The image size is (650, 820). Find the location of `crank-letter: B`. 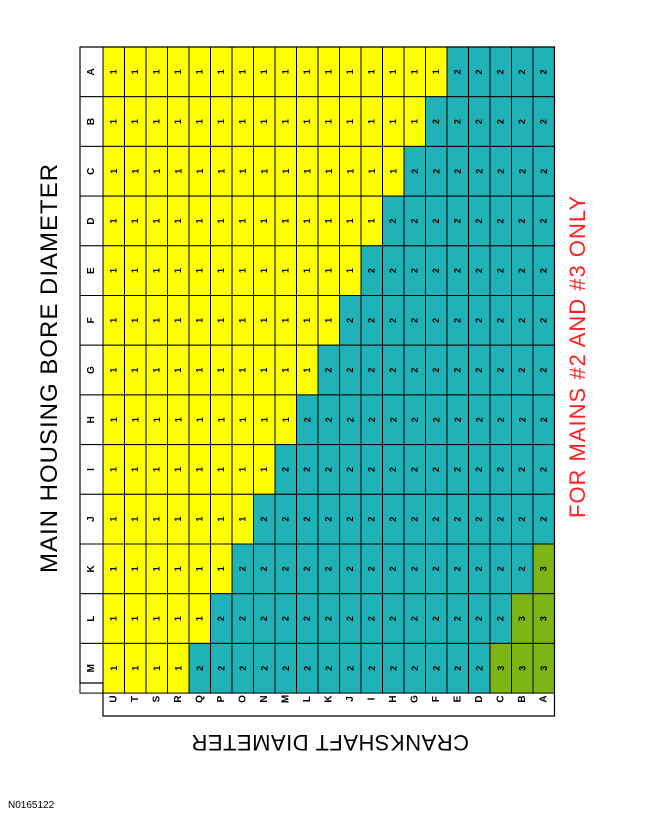

crank-letter: B is located at coordinates (522, 698).